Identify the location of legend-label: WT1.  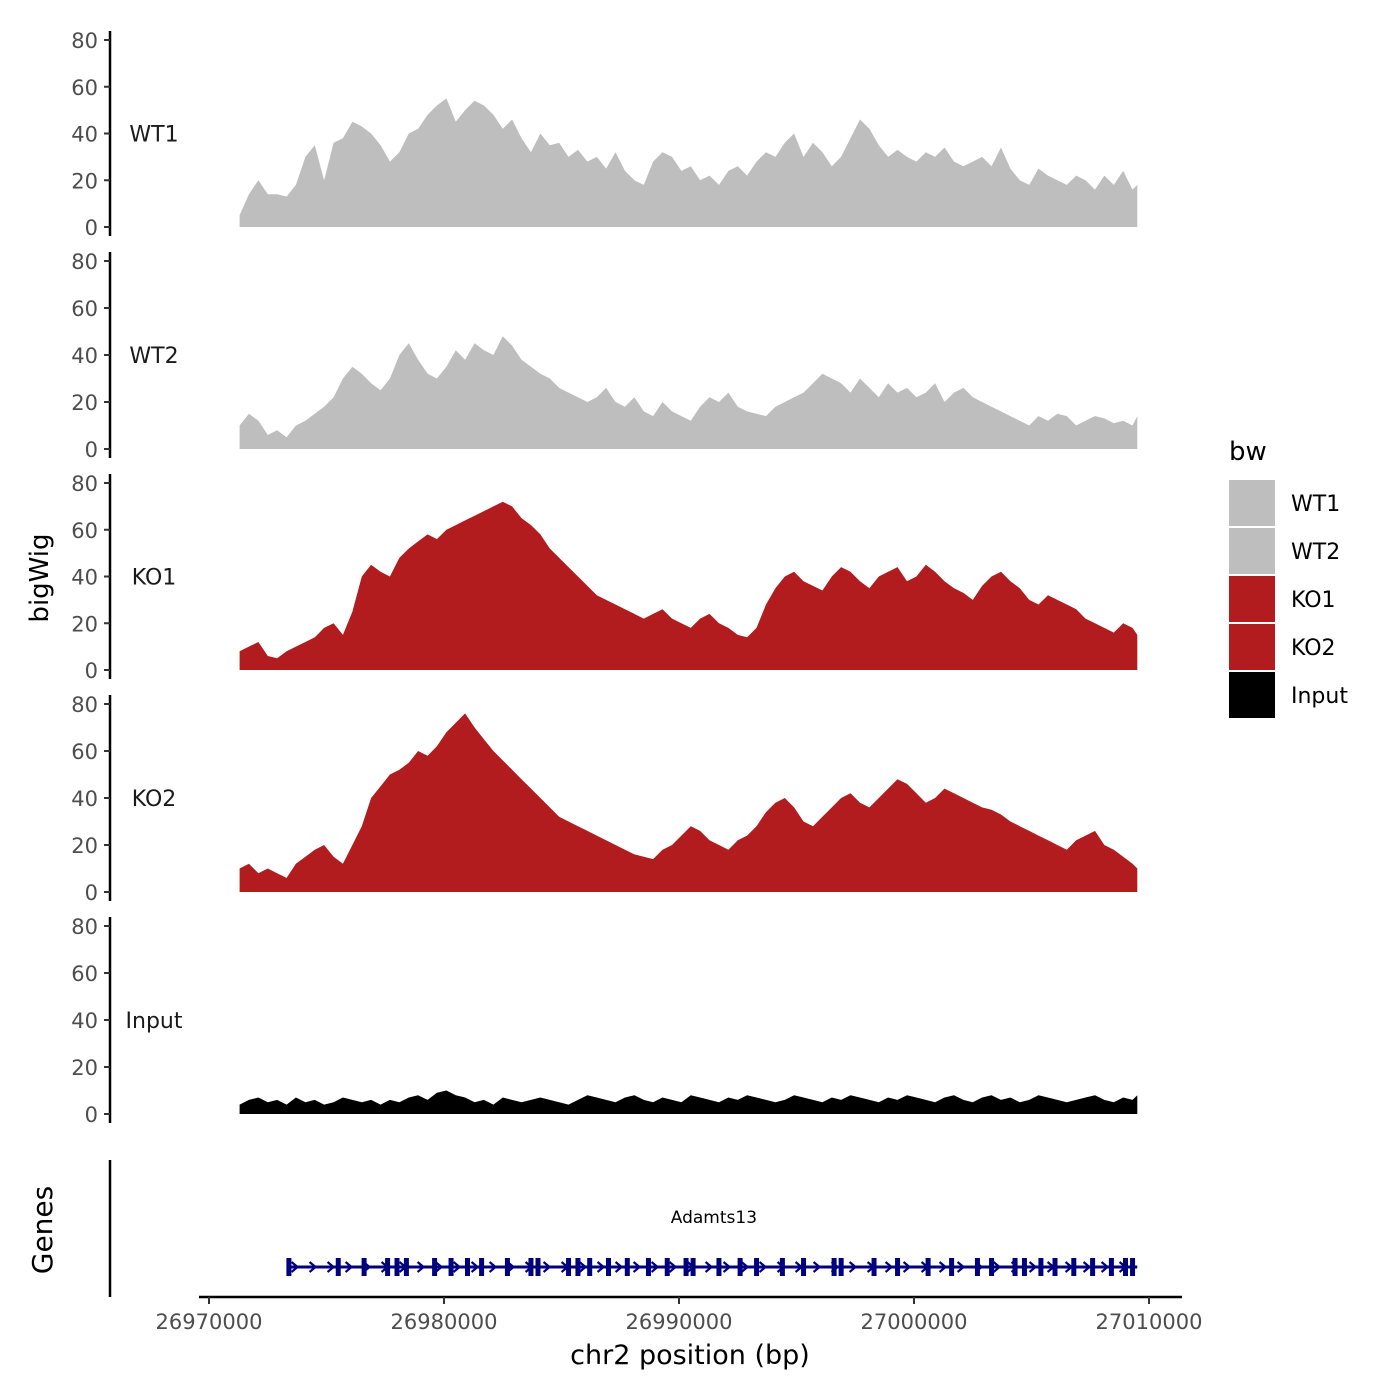
(1315, 504).